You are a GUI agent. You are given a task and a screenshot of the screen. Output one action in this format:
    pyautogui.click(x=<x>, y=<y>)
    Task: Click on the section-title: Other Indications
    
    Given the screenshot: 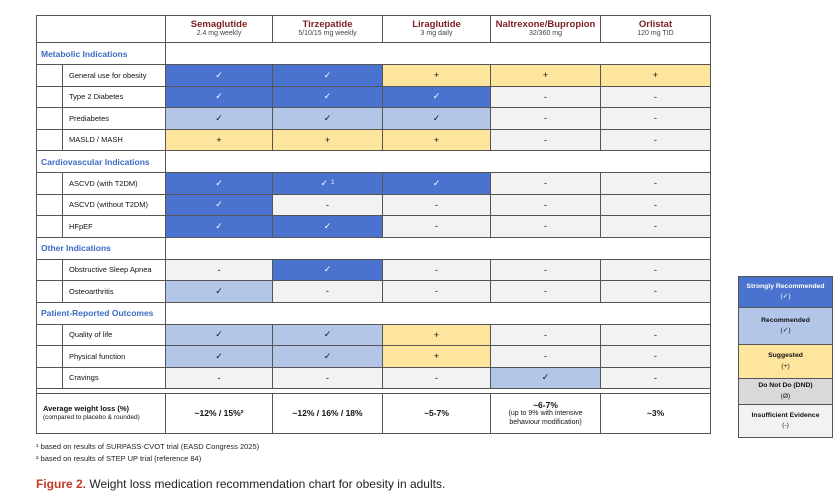 What is the action you would take?
    pyautogui.click(x=101, y=248)
    